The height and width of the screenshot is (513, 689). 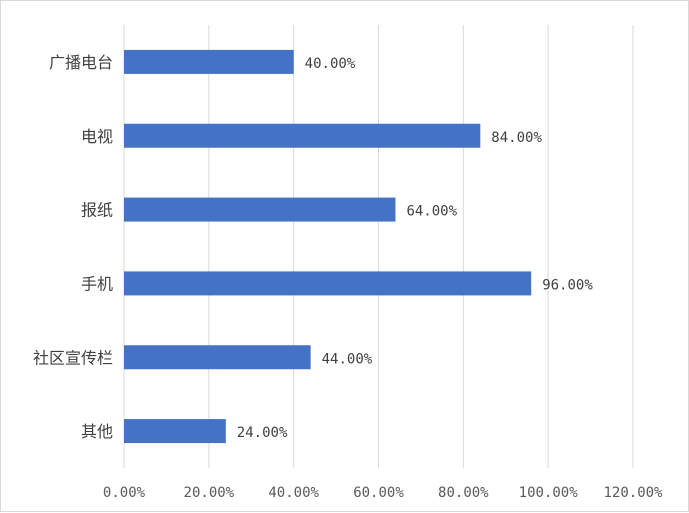 I want to click on x-tick-label: 120.00%, so click(x=633, y=493).